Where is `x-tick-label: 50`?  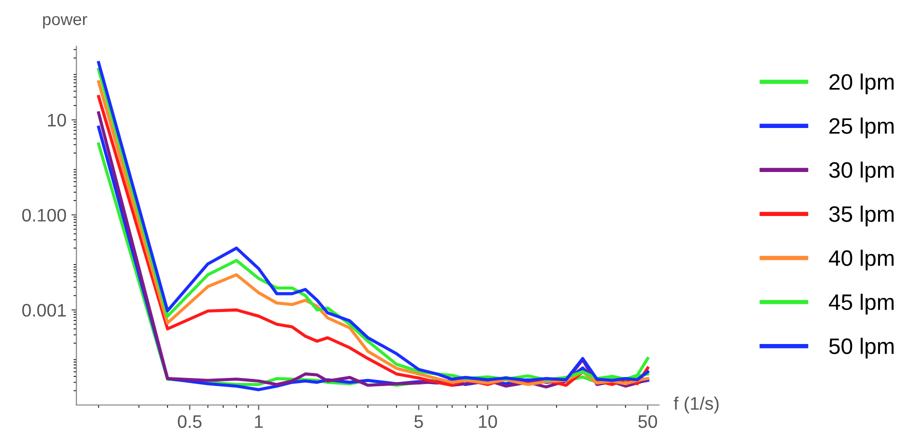 x-tick-label: 50 is located at coordinates (648, 421).